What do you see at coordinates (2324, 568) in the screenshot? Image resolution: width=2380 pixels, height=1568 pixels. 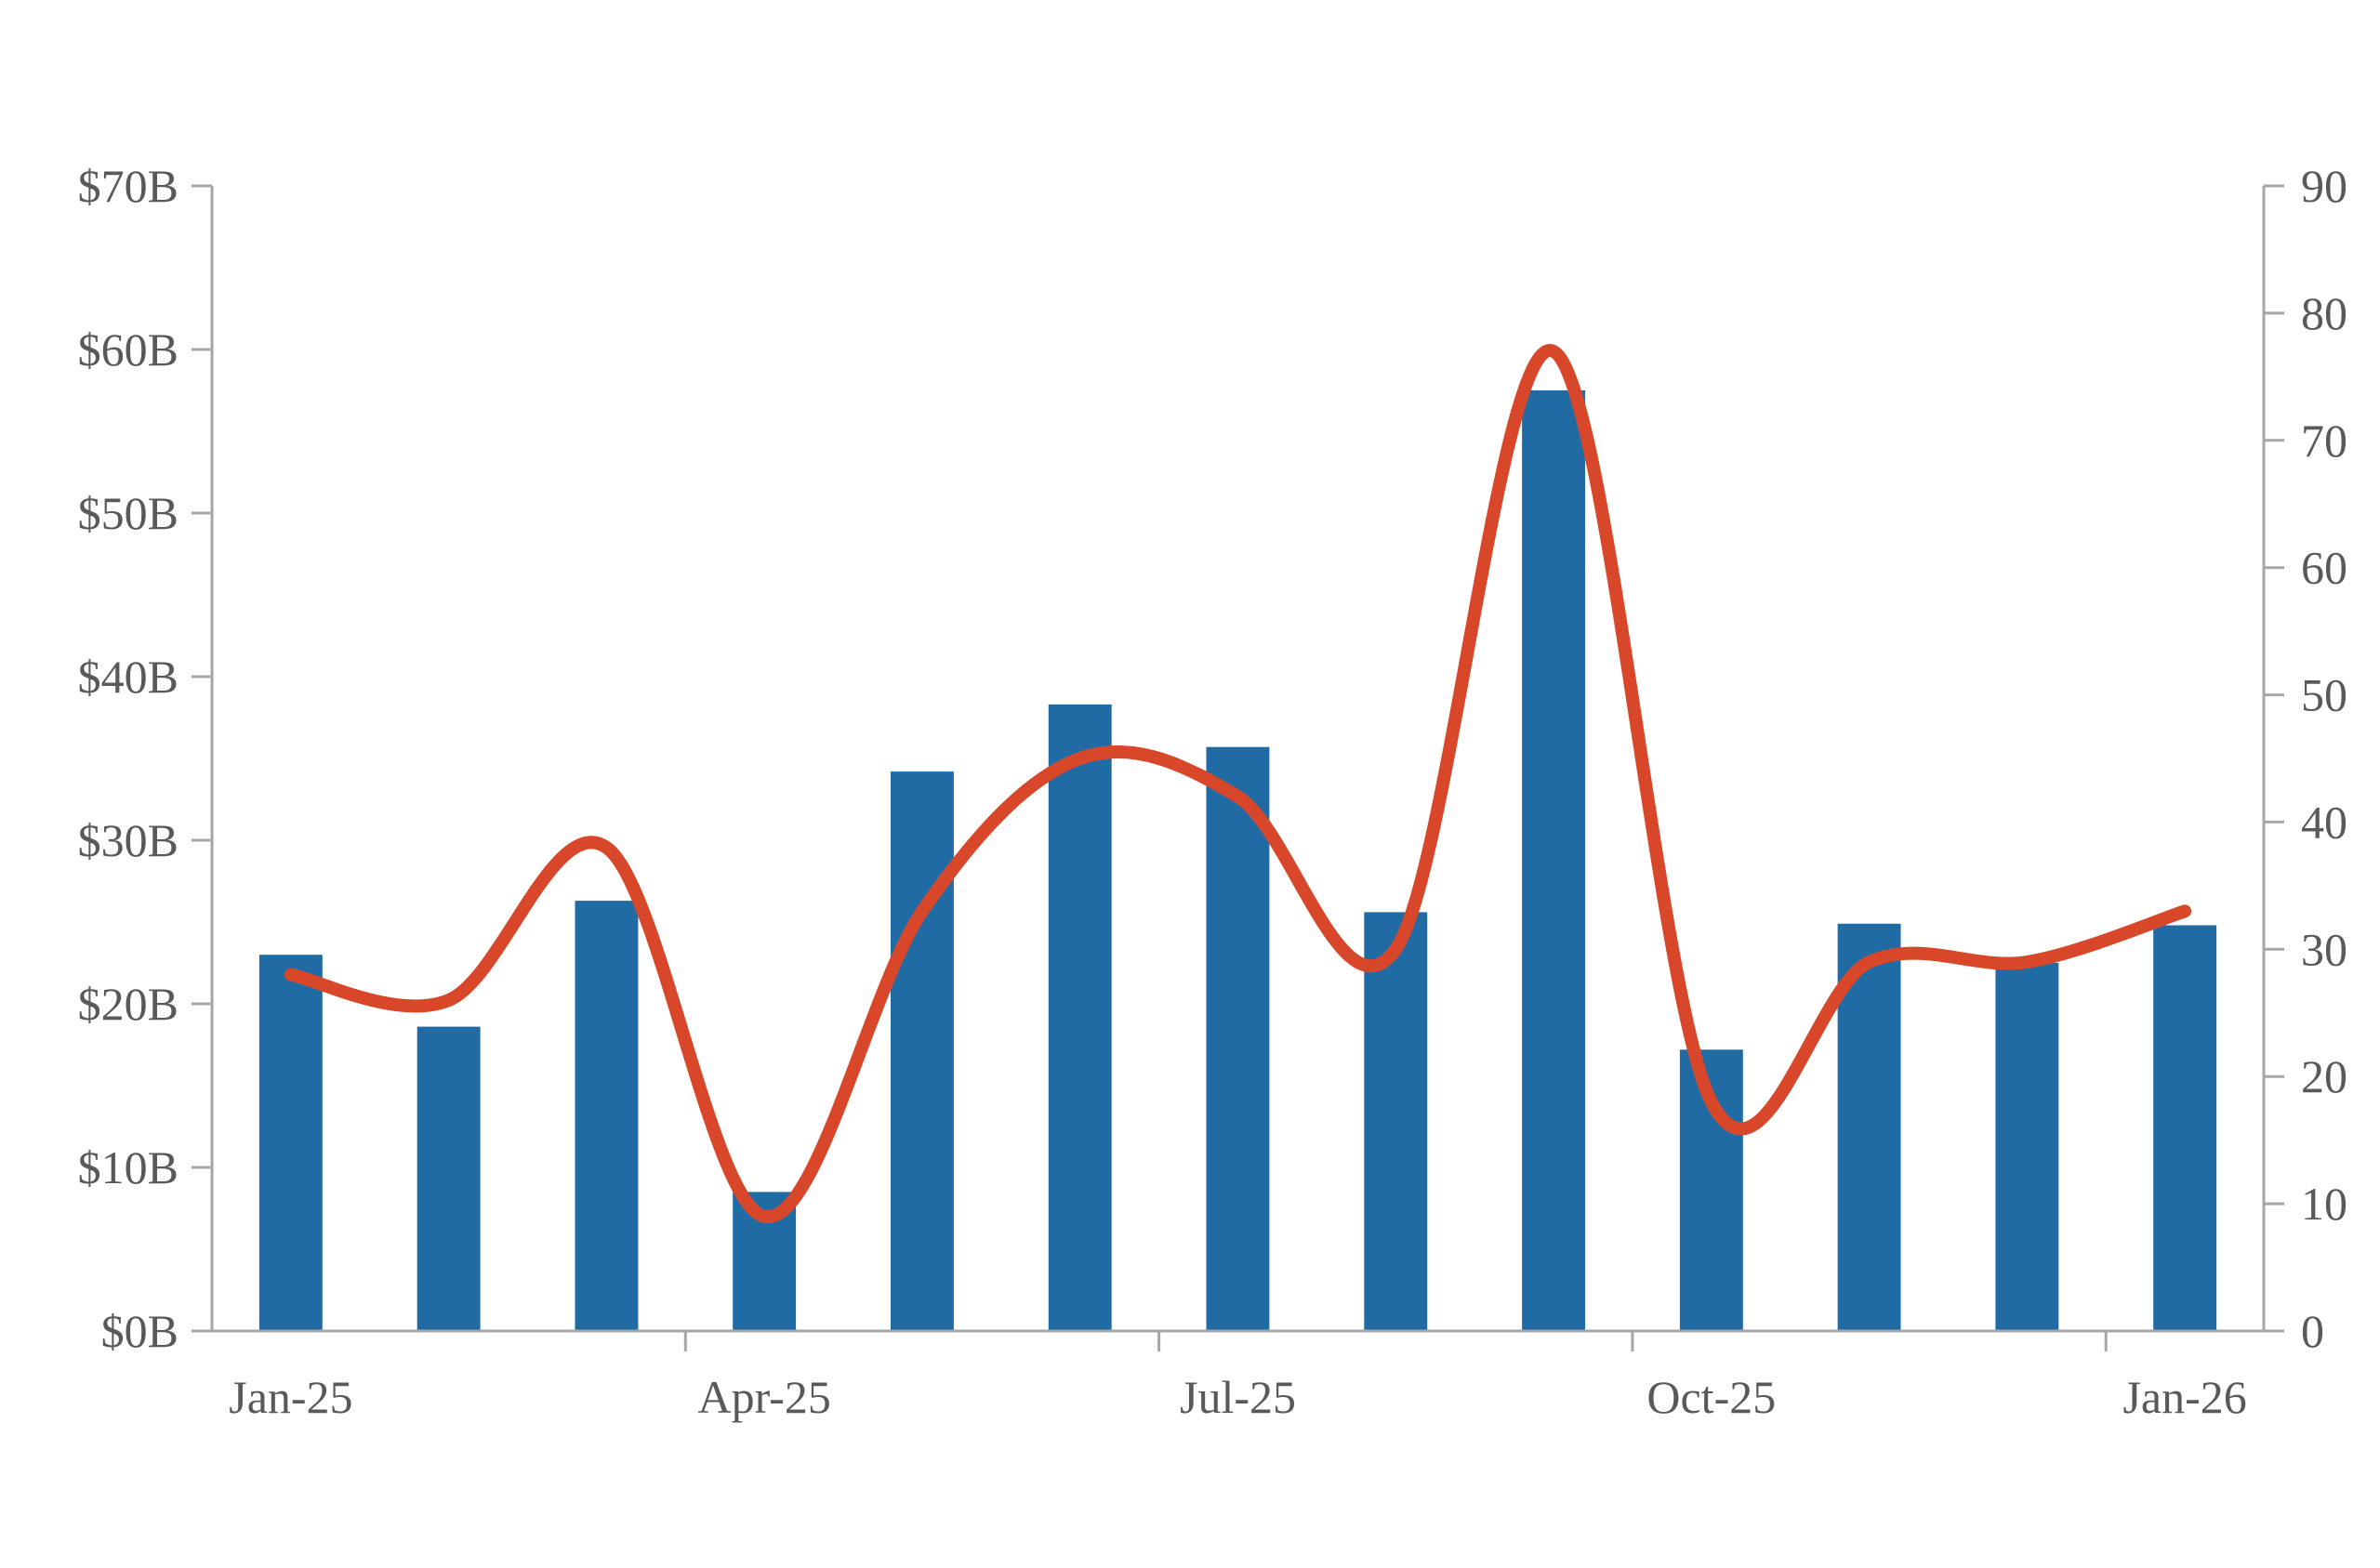 I see `right-axis-tick-label: 60` at bounding box center [2324, 568].